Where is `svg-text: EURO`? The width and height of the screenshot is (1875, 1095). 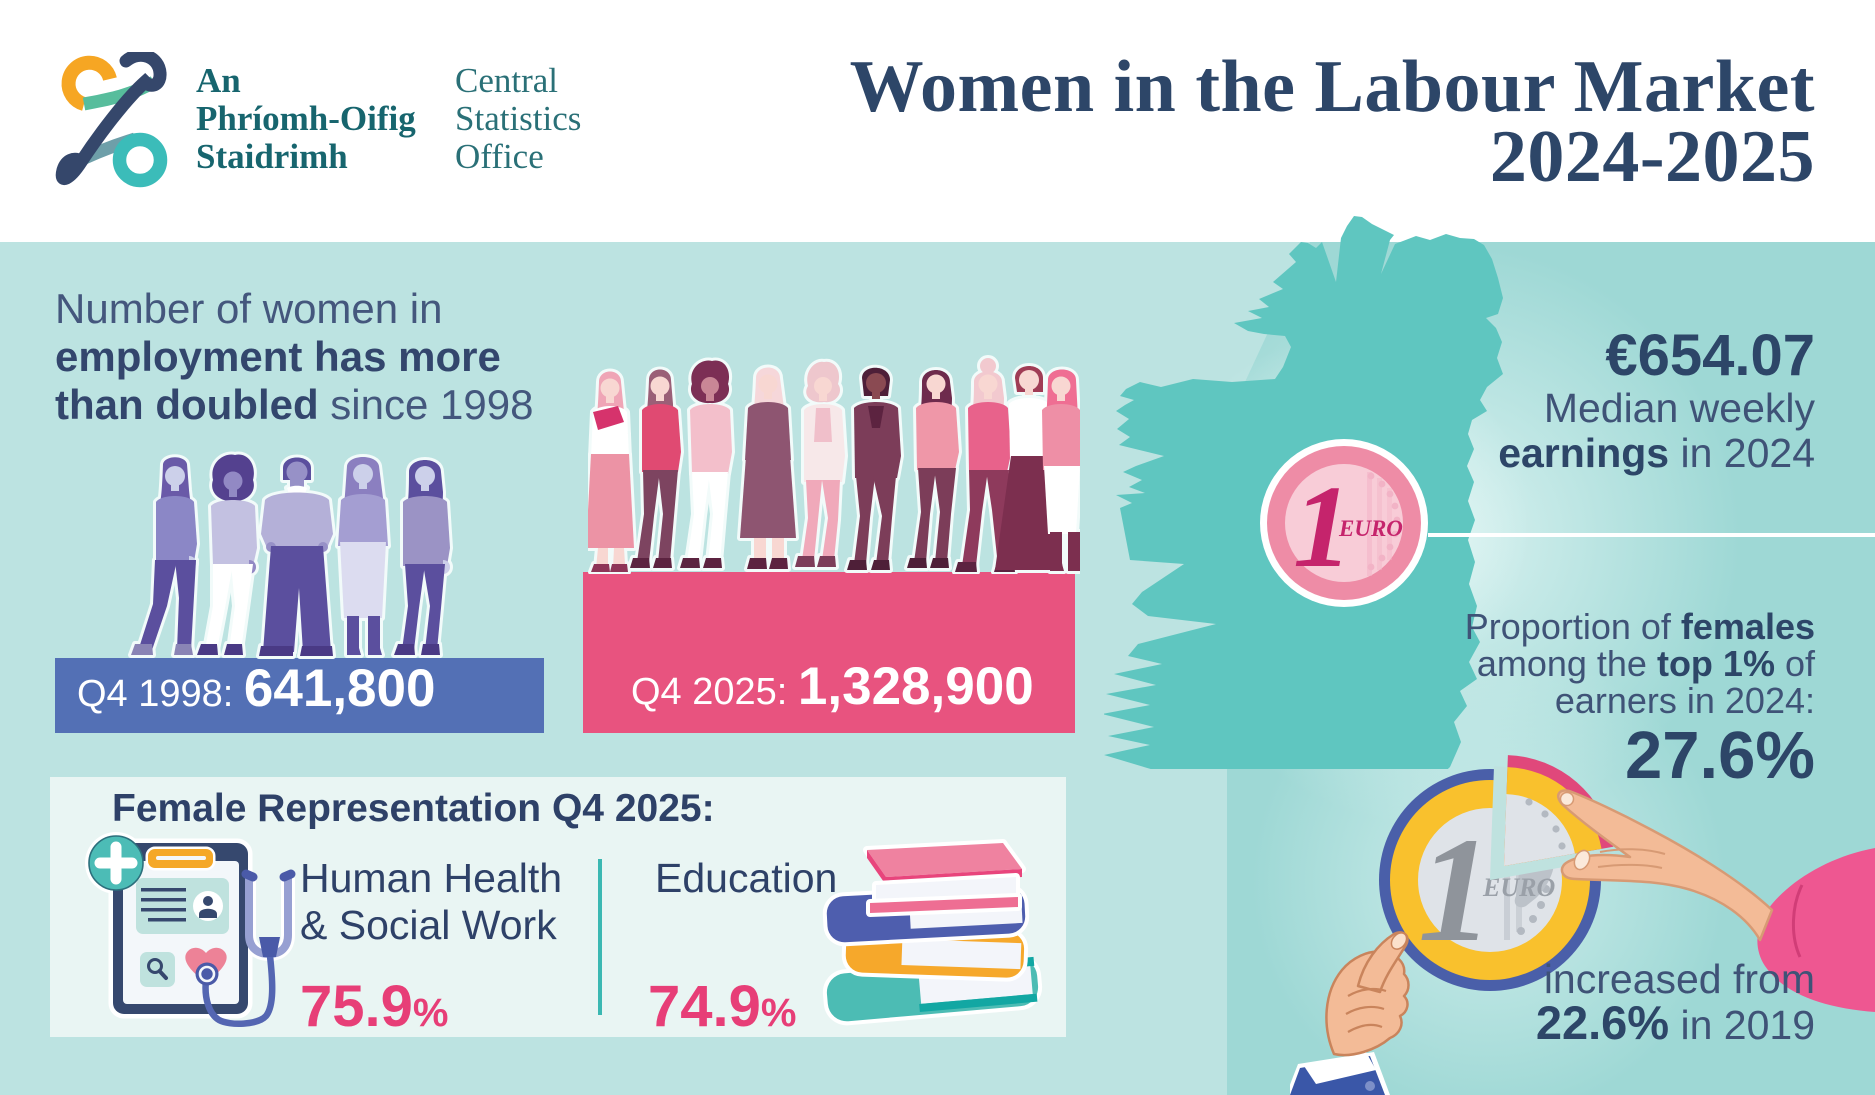 svg-text: EURO is located at coordinates (1370, 528).